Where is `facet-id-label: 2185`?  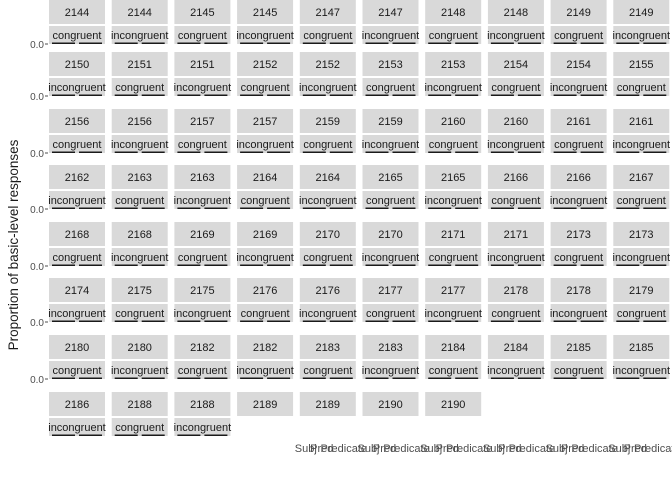
facet-id-label: 2185 is located at coordinates (578, 348).